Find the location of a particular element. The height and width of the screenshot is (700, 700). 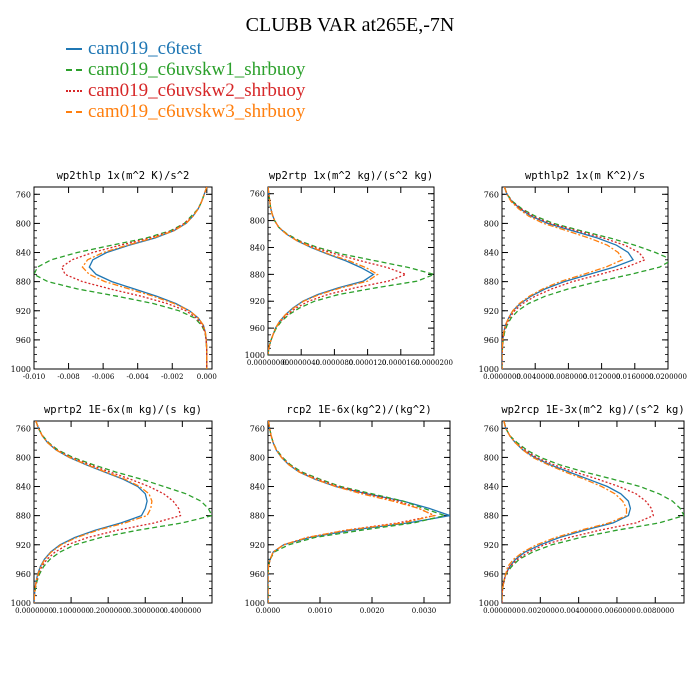

panel-title: wpthlp2 1x(m K^2)/s is located at coordinates (585, 176).